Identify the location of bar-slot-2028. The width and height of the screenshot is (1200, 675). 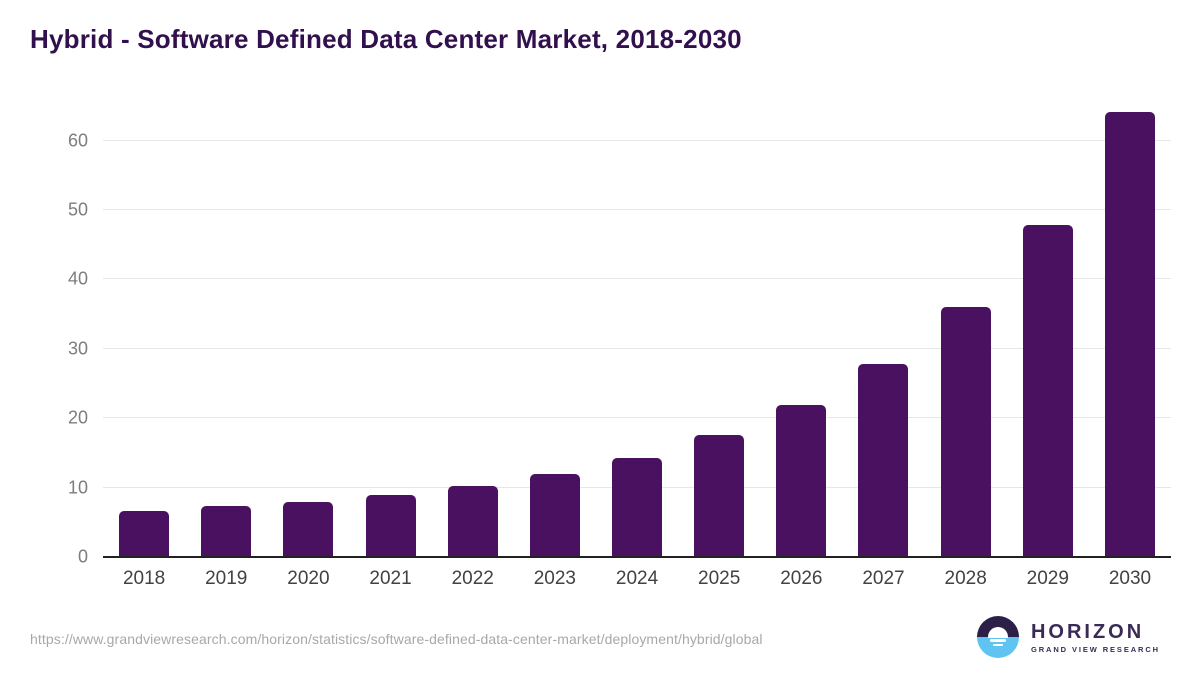
(966, 331).